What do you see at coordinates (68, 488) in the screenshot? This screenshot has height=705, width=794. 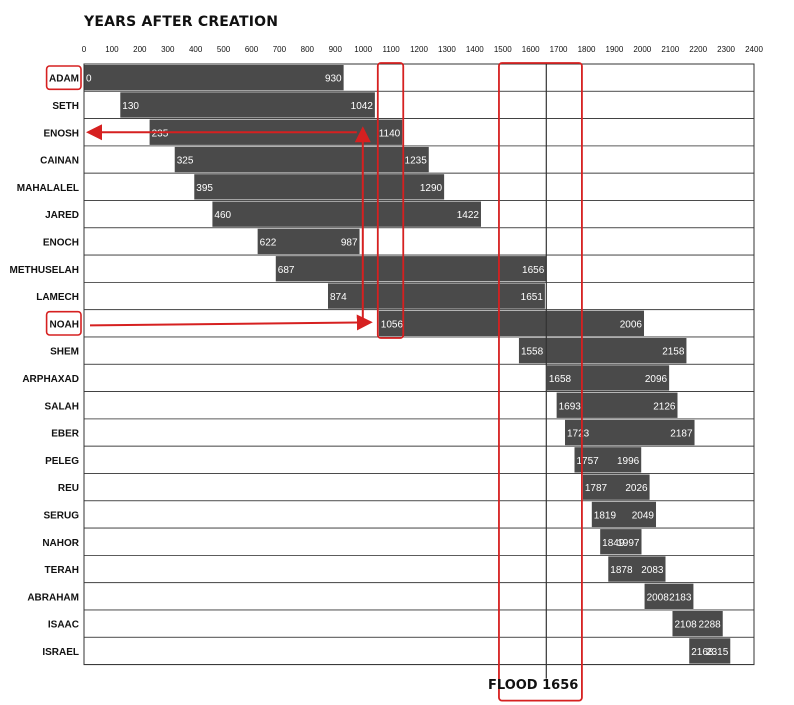 I see `row-label: REU` at bounding box center [68, 488].